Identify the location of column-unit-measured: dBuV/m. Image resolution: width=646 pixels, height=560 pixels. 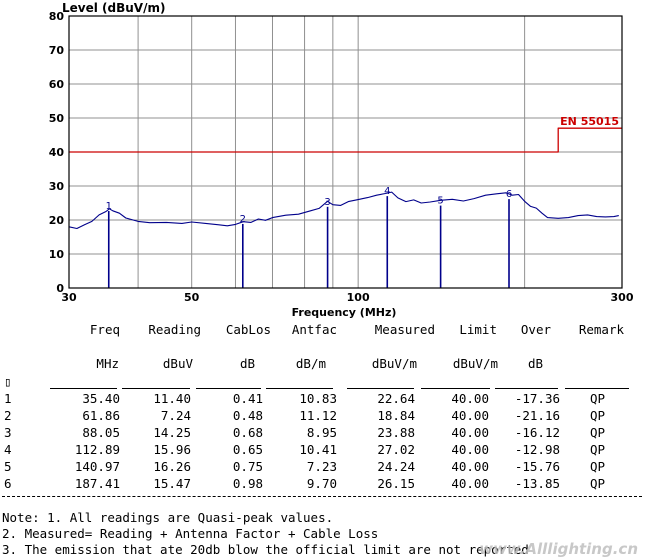
(394, 363).